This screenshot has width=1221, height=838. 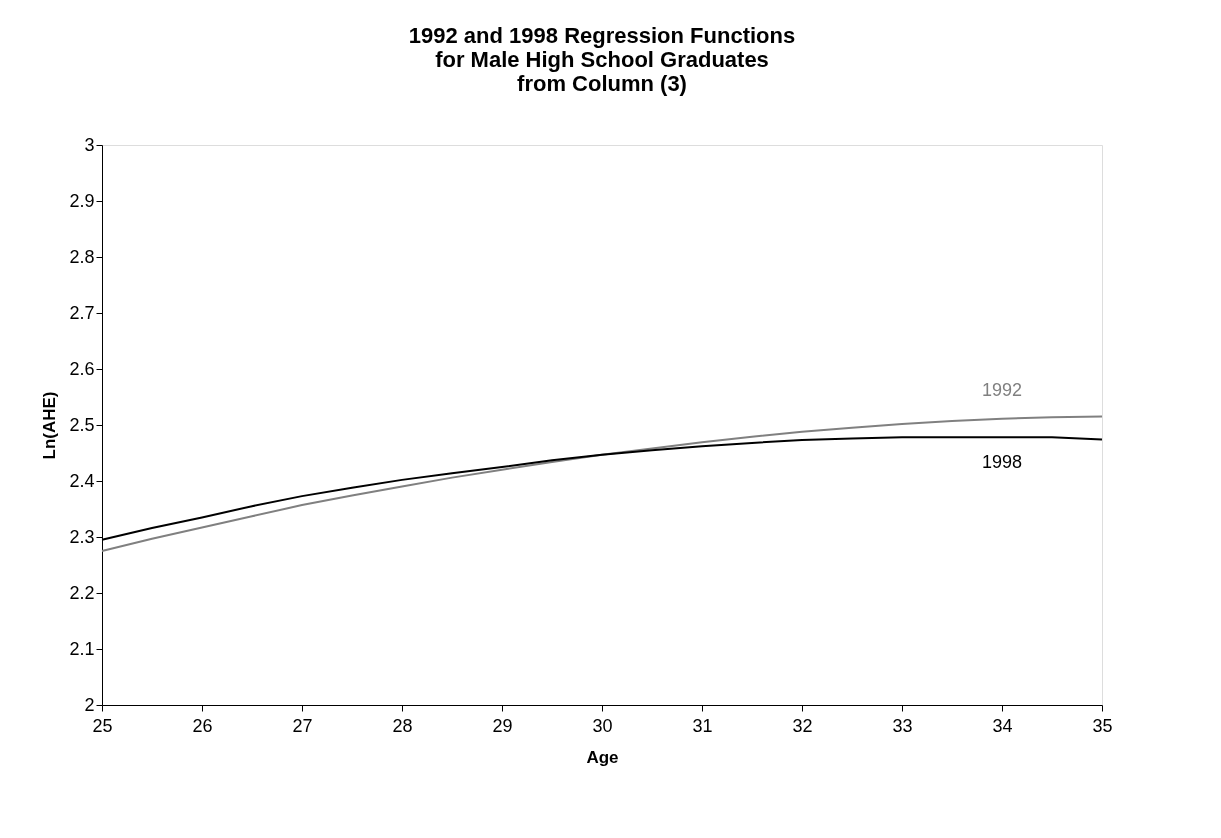 I want to click on x-tick-label: 32, so click(x=802, y=725).